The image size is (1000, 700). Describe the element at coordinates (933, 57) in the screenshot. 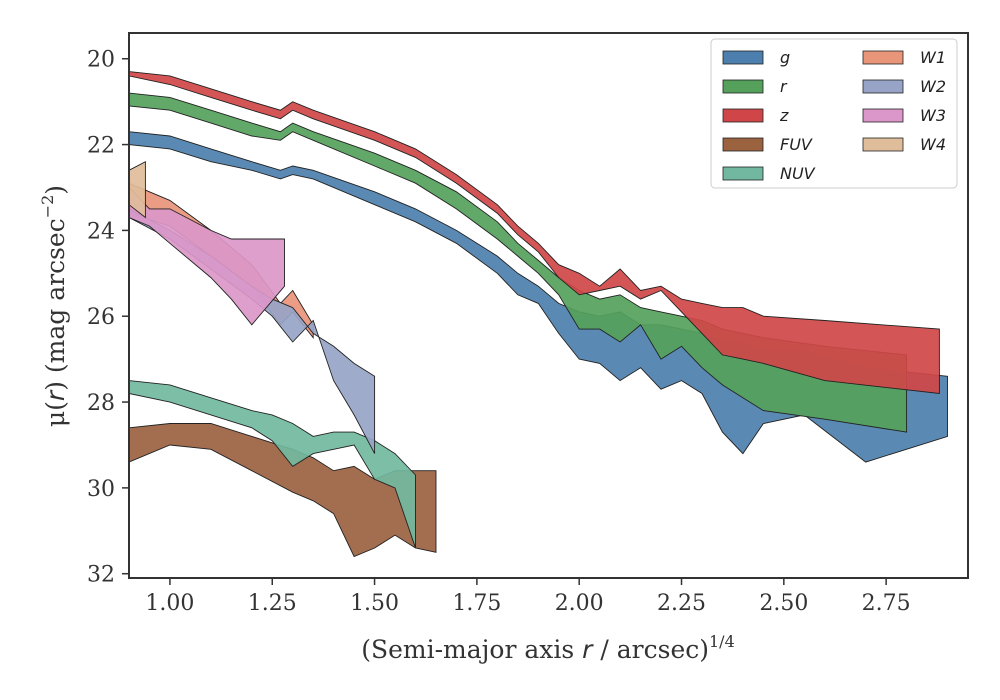

I see `legend-label-w1: W1` at that location.